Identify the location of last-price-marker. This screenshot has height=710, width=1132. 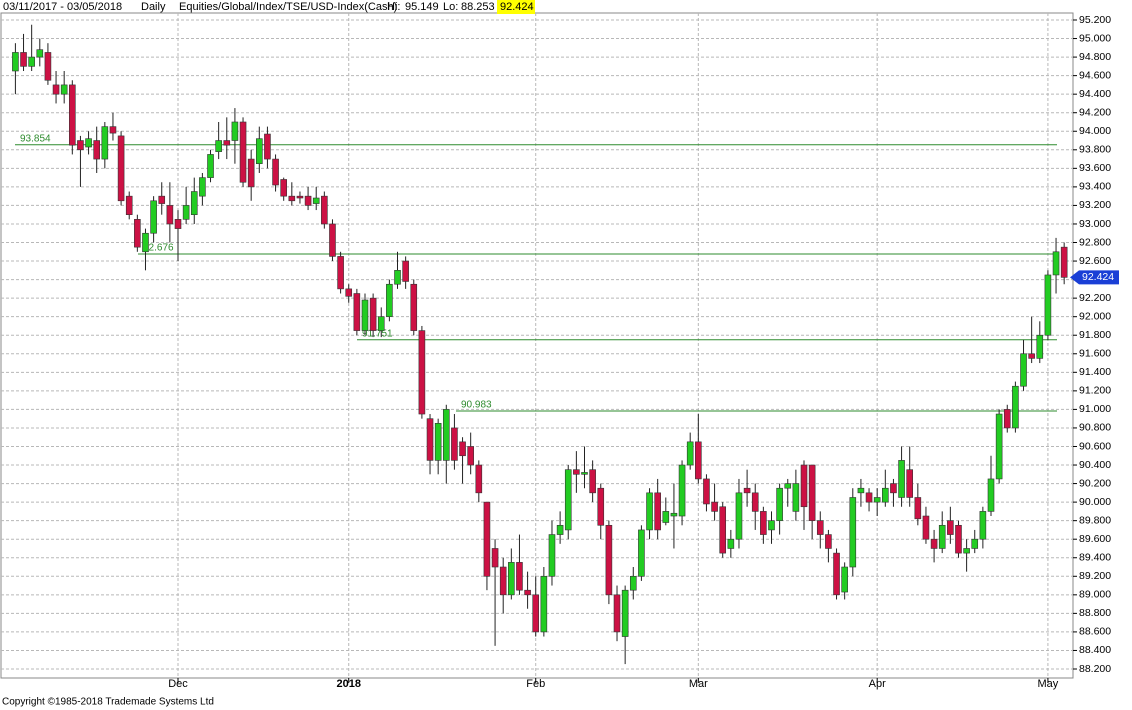
(1094, 277).